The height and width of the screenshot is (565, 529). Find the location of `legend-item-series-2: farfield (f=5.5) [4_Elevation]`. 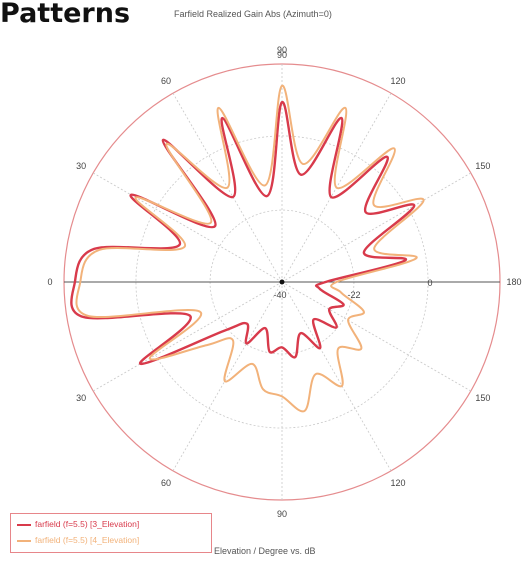

legend-item-series-2: farfield (f=5.5) [4_Elevation] is located at coordinates (78, 540).